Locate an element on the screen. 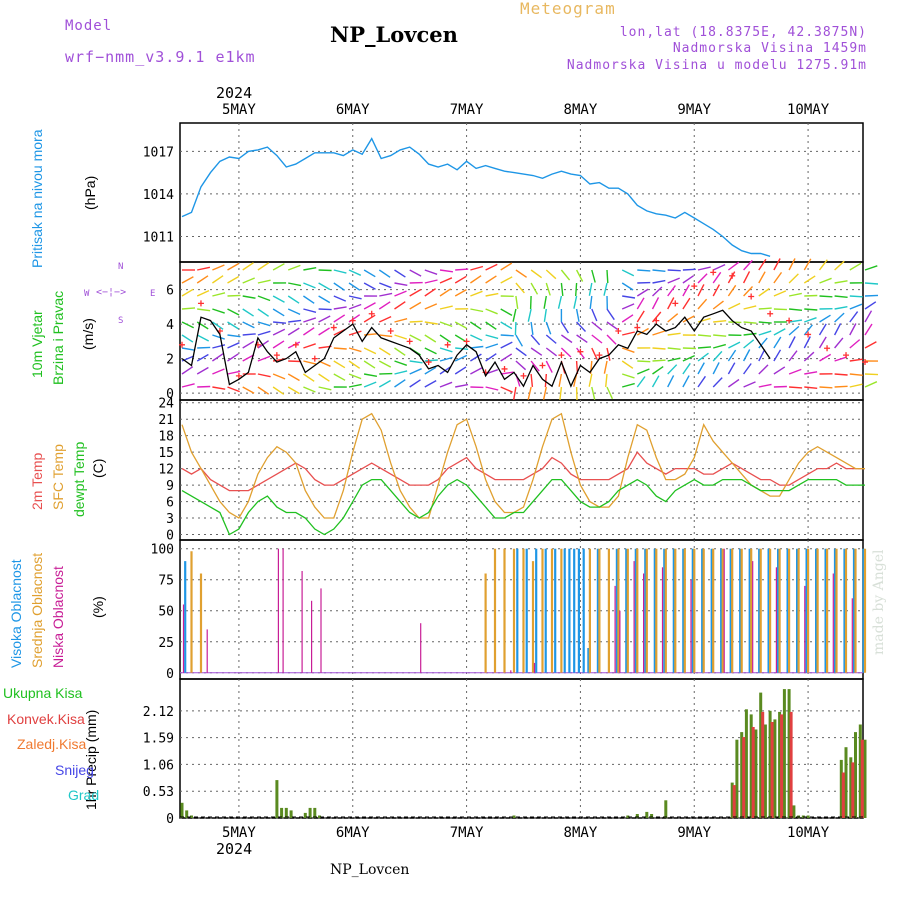 Image resolution: width=900 pixels, height=900 pixels. bottom-year: 2024 is located at coordinates (234, 849).